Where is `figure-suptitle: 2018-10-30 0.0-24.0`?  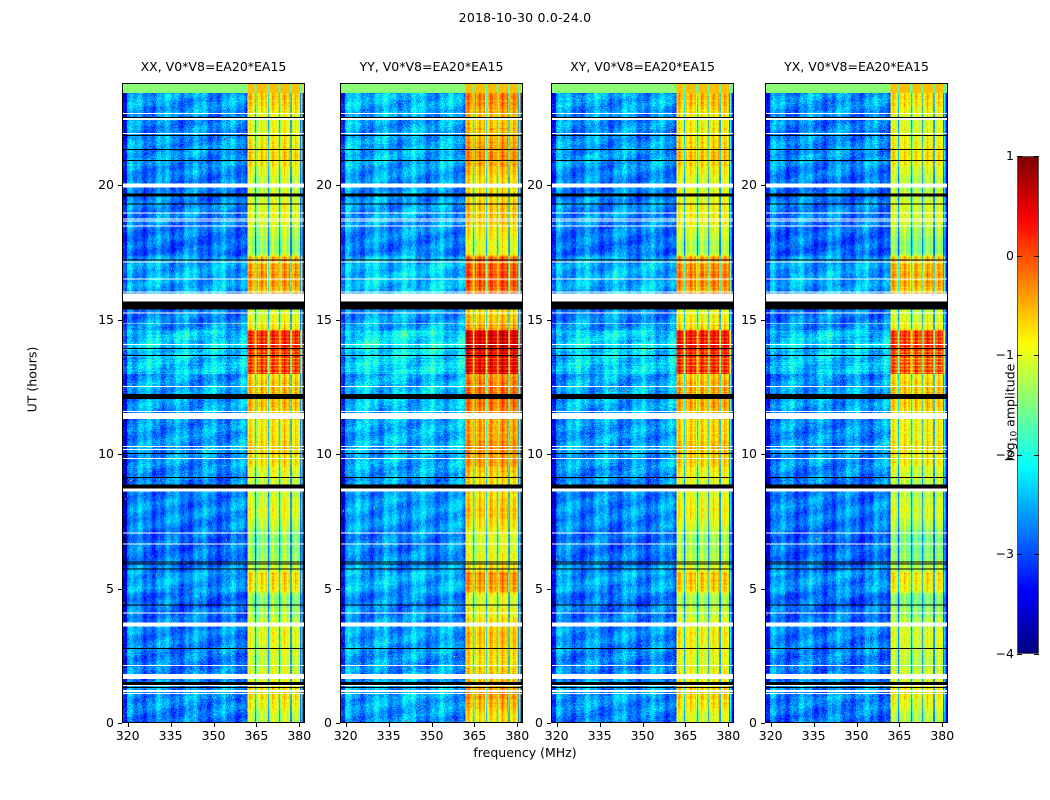 figure-suptitle: 2018-10-30 0.0-24.0 is located at coordinates (525, 17).